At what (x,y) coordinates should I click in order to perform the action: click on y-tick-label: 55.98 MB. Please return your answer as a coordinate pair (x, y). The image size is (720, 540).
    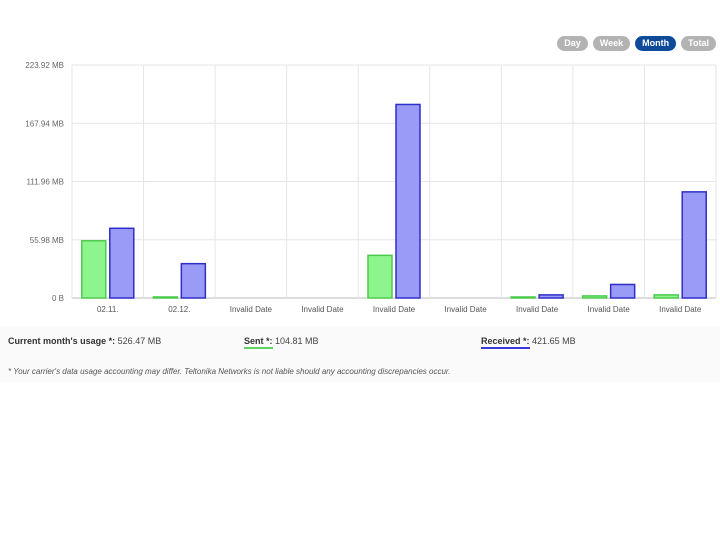
    Looking at the image, I should click on (47, 240).